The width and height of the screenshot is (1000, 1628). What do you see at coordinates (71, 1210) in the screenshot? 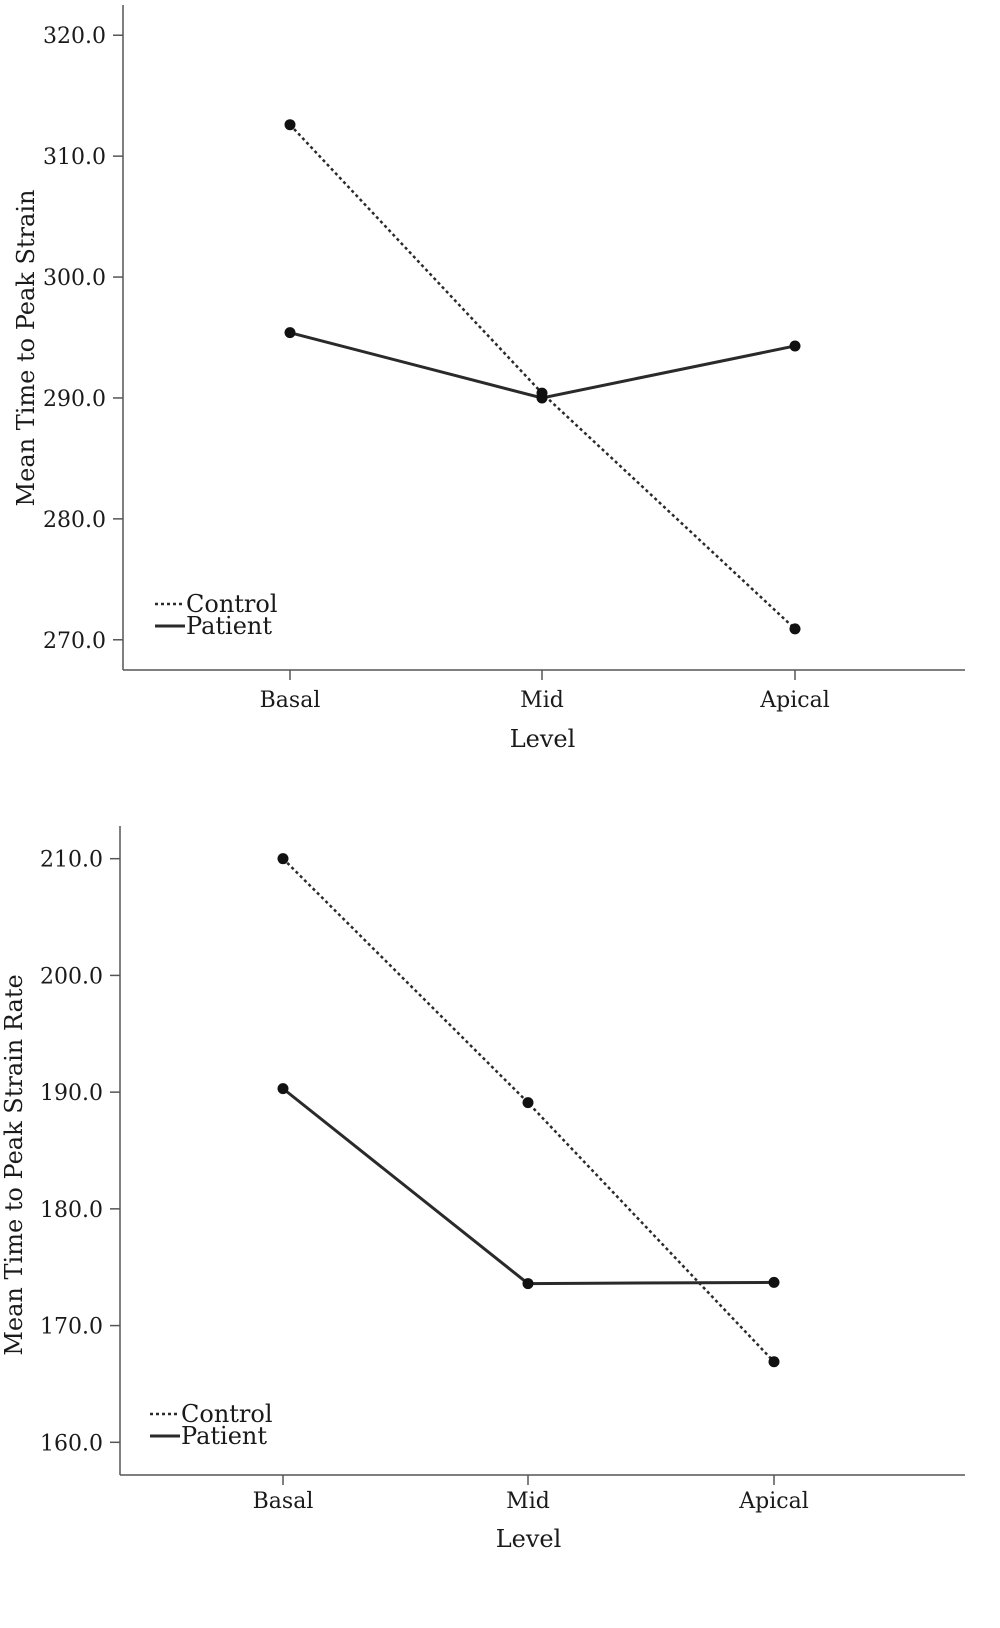
I see `y-tick-label: 180.0` at bounding box center [71, 1210].